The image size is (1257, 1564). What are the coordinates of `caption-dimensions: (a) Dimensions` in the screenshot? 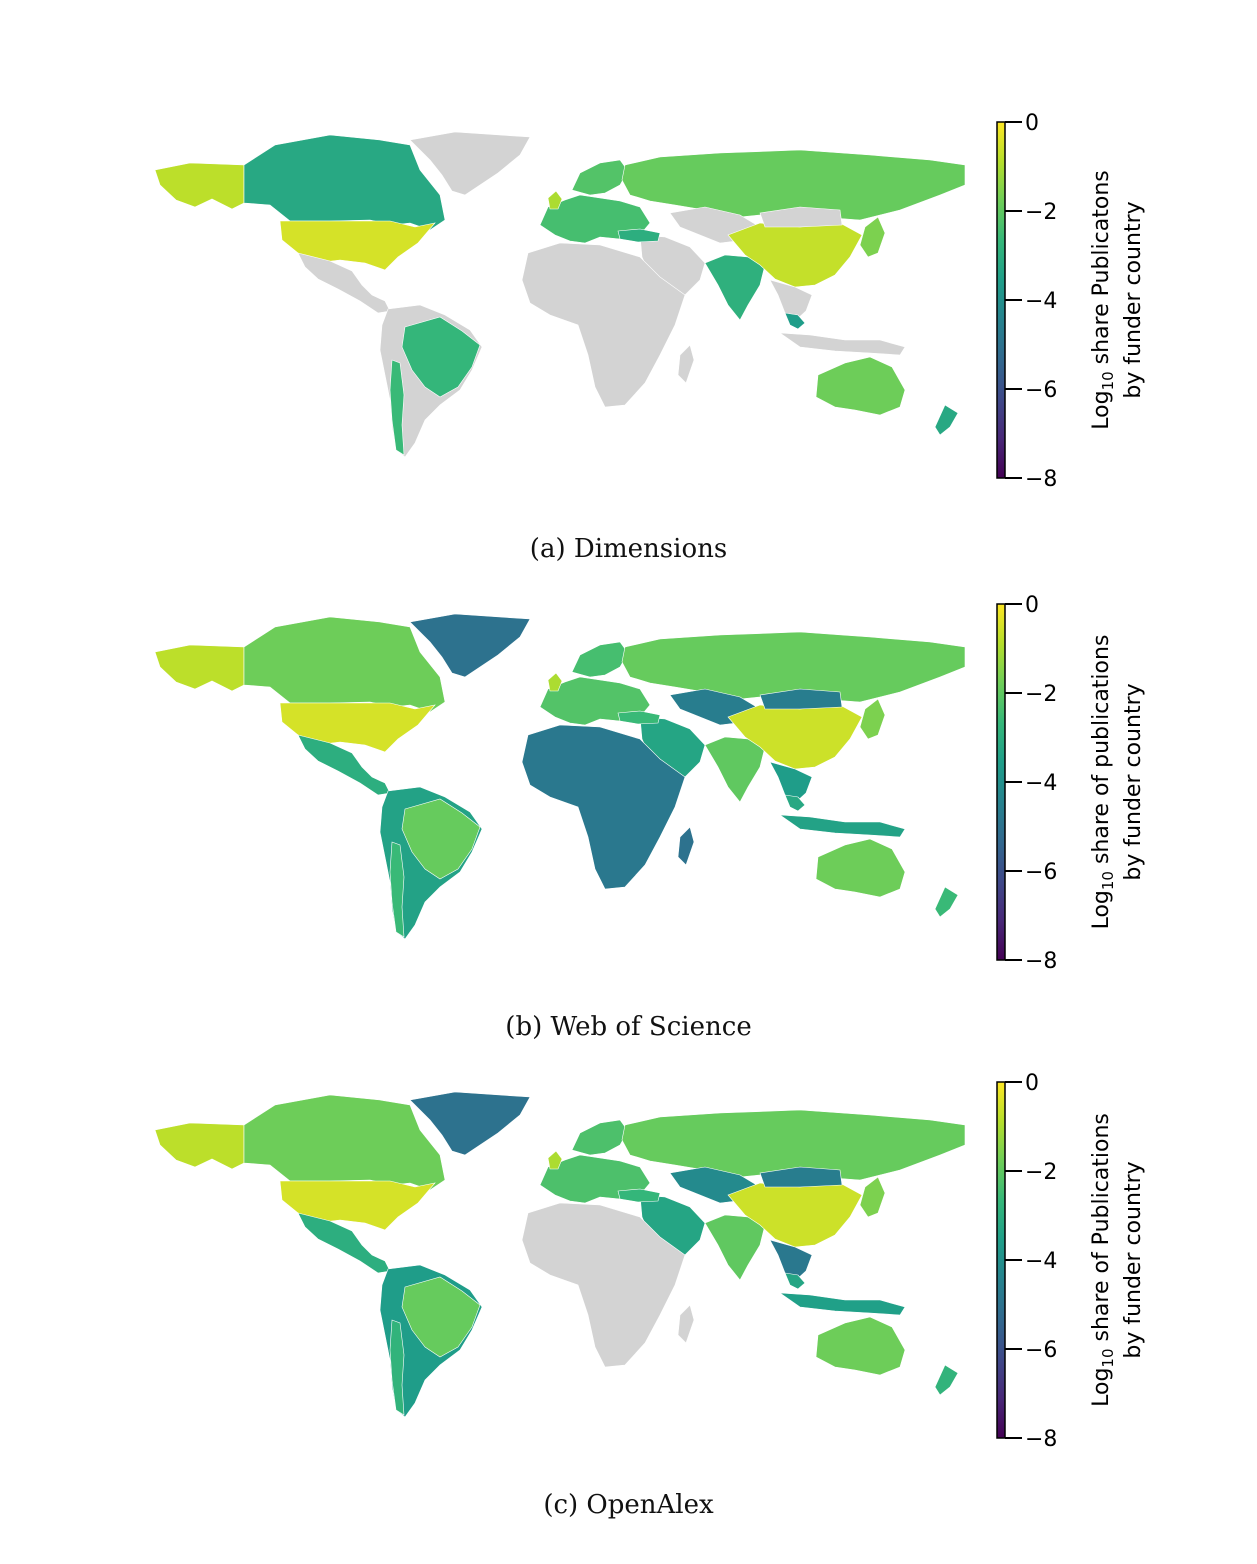 It's located at (628, 549).